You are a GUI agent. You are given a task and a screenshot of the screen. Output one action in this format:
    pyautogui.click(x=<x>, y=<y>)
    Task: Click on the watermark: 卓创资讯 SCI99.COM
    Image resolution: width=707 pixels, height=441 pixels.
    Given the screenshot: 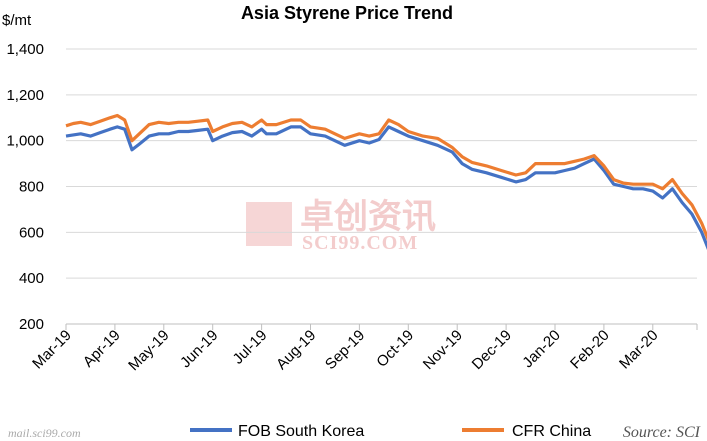 What is the action you would take?
    pyautogui.click(x=341, y=225)
    